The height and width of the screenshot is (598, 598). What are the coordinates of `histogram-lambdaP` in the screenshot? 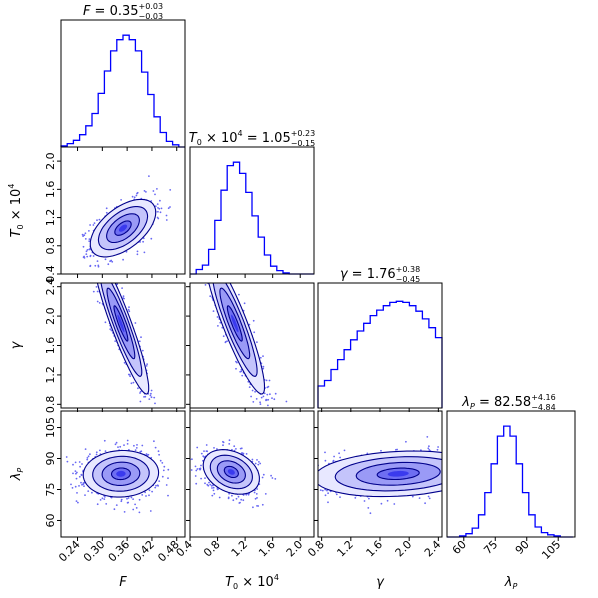 It's located at (510, 481).